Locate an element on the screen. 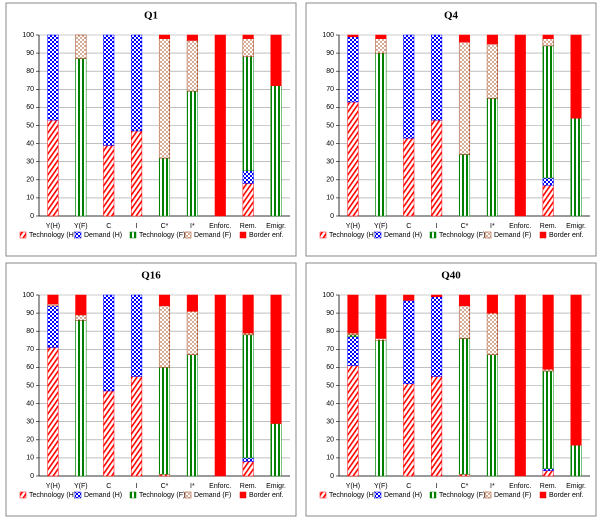 This screenshot has width=600, height=521. y-tick-label: 100 is located at coordinates (328, 295).